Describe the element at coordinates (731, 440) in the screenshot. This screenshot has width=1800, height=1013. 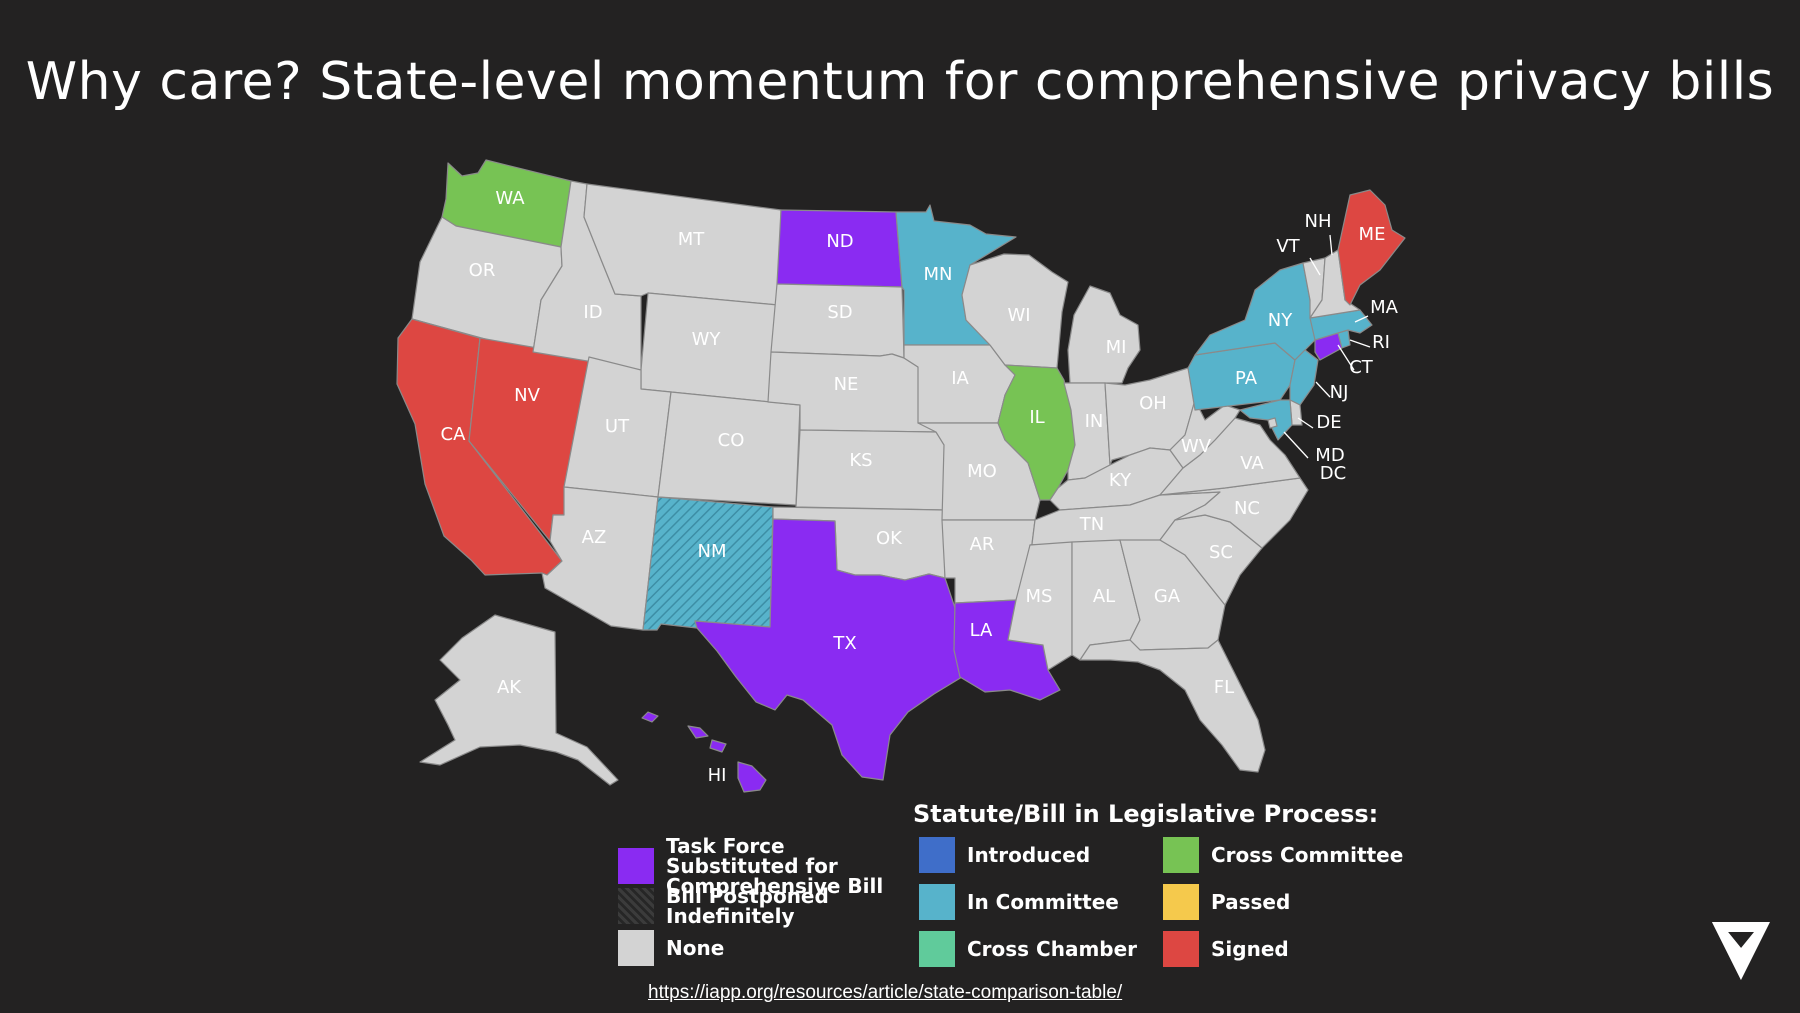
I see `state-label-co: CO` at that location.